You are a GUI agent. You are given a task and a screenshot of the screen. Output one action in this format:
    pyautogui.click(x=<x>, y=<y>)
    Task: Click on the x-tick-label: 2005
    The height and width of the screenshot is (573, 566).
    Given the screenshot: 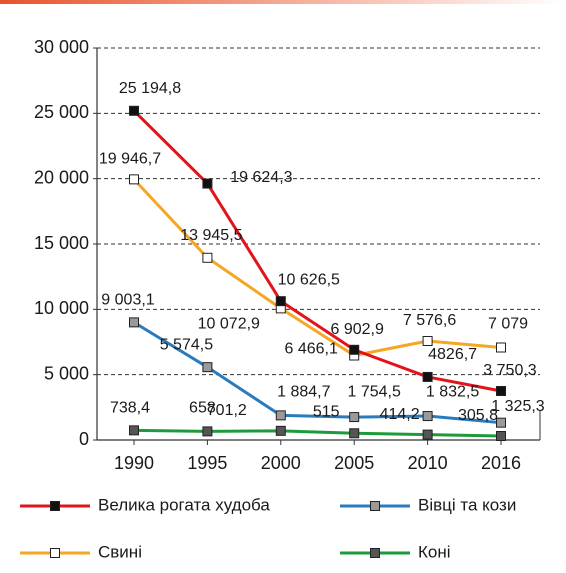 What is the action you would take?
    pyautogui.click(x=354, y=463)
    